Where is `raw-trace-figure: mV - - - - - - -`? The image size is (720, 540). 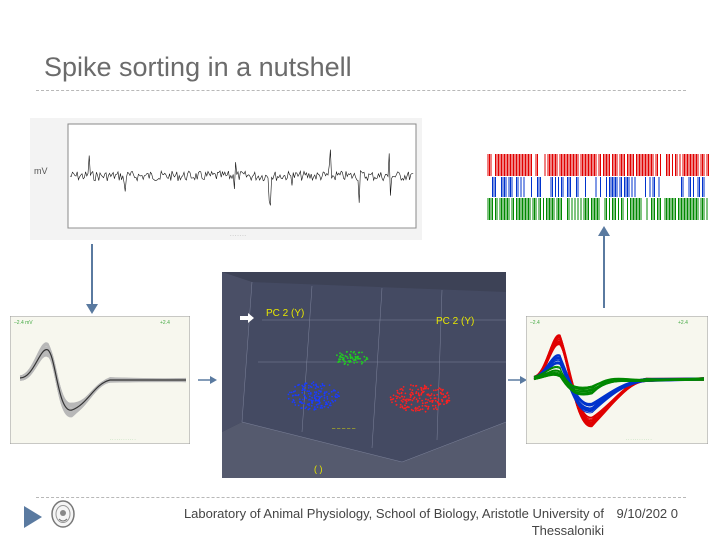 raw-trace-figure: mV - - - - - - - is located at coordinates (226, 179).